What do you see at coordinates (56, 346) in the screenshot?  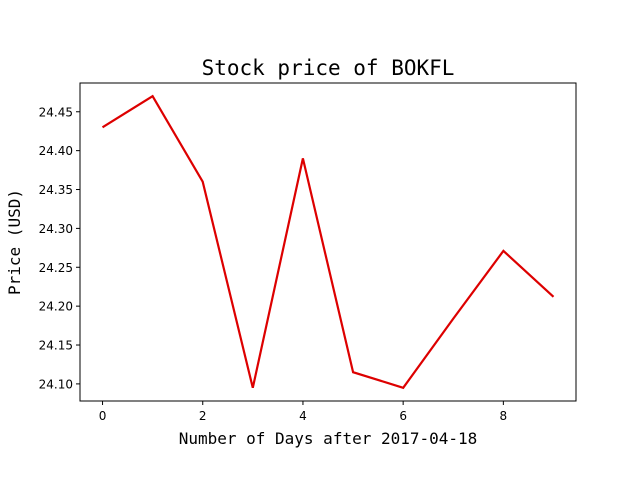 I see `y-tick-label: 24.15` at bounding box center [56, 346].